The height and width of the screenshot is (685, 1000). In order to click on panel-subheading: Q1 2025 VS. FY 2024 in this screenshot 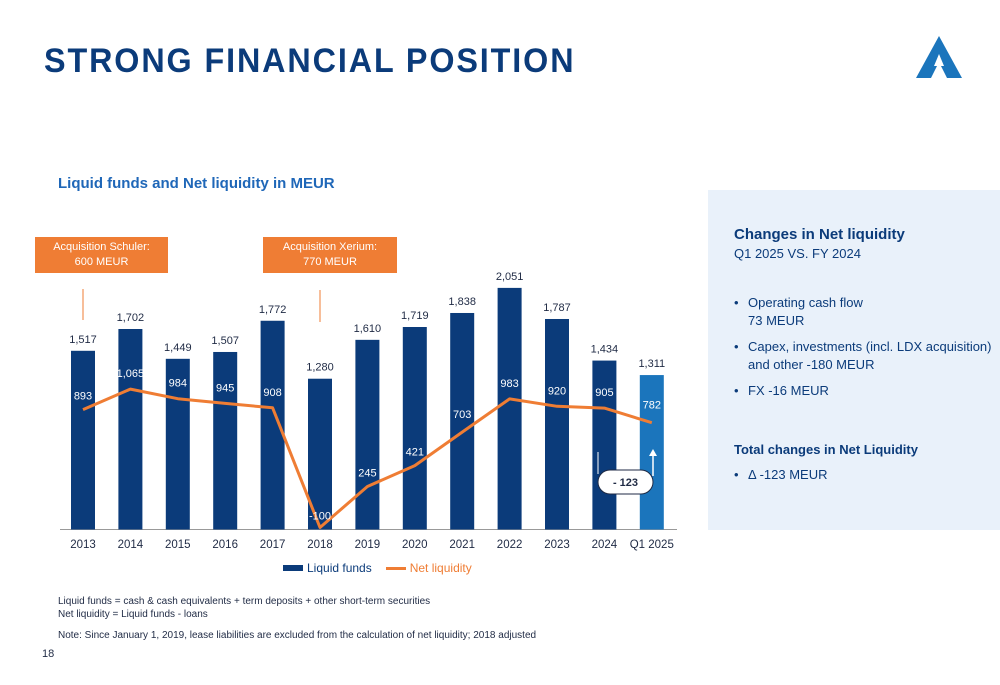, I will do `click(797, 253)`.